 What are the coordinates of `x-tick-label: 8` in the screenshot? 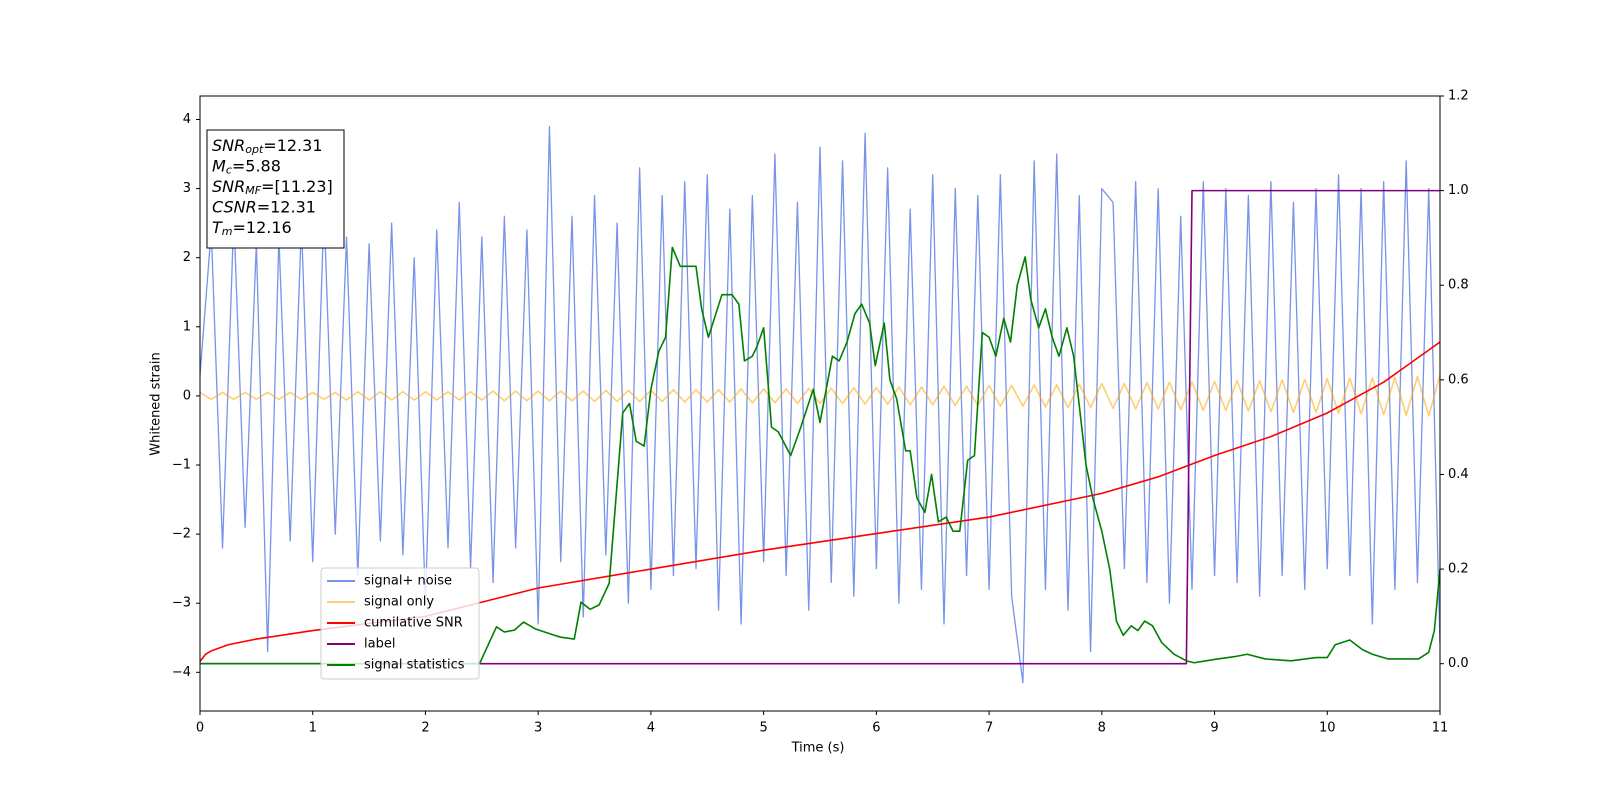 It's located at (1102, 728).